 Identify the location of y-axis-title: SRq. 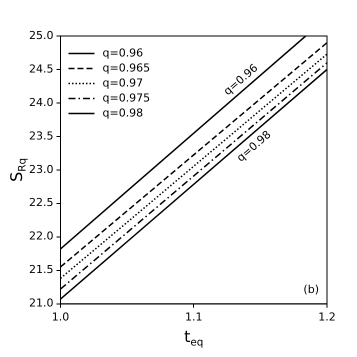
(18, 170).